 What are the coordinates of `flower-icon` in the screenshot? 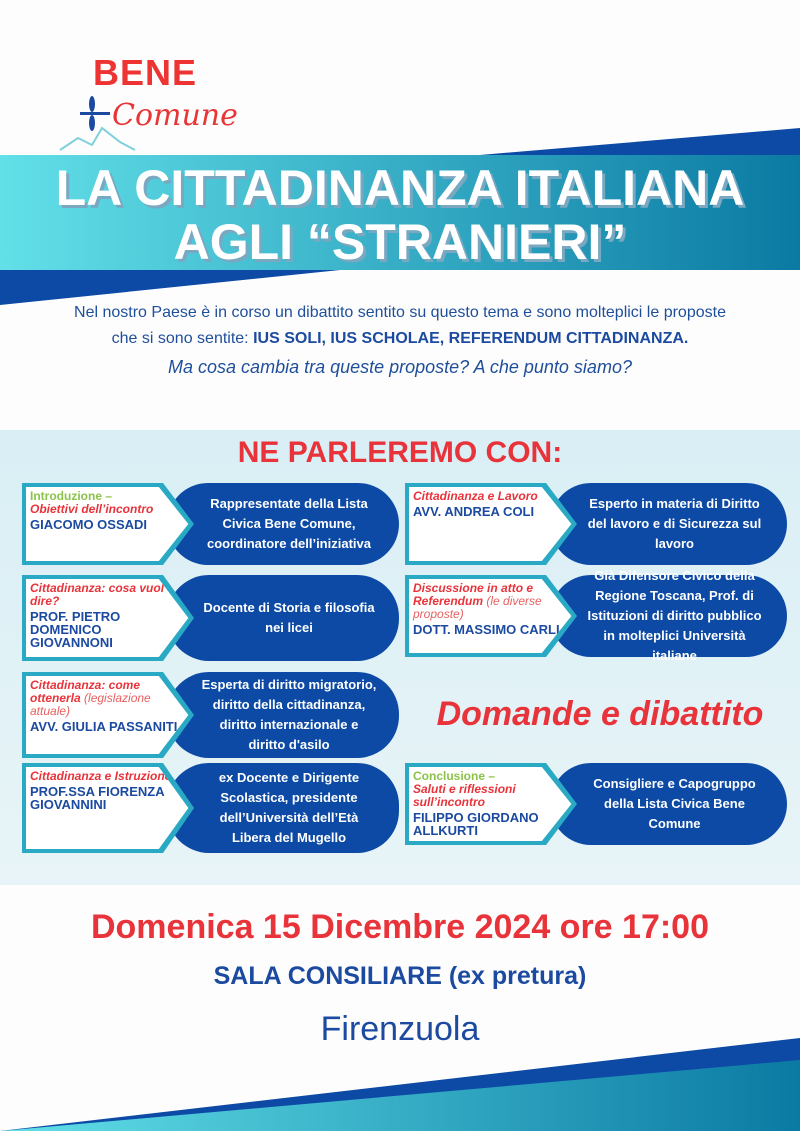 It's located at (95, 113).